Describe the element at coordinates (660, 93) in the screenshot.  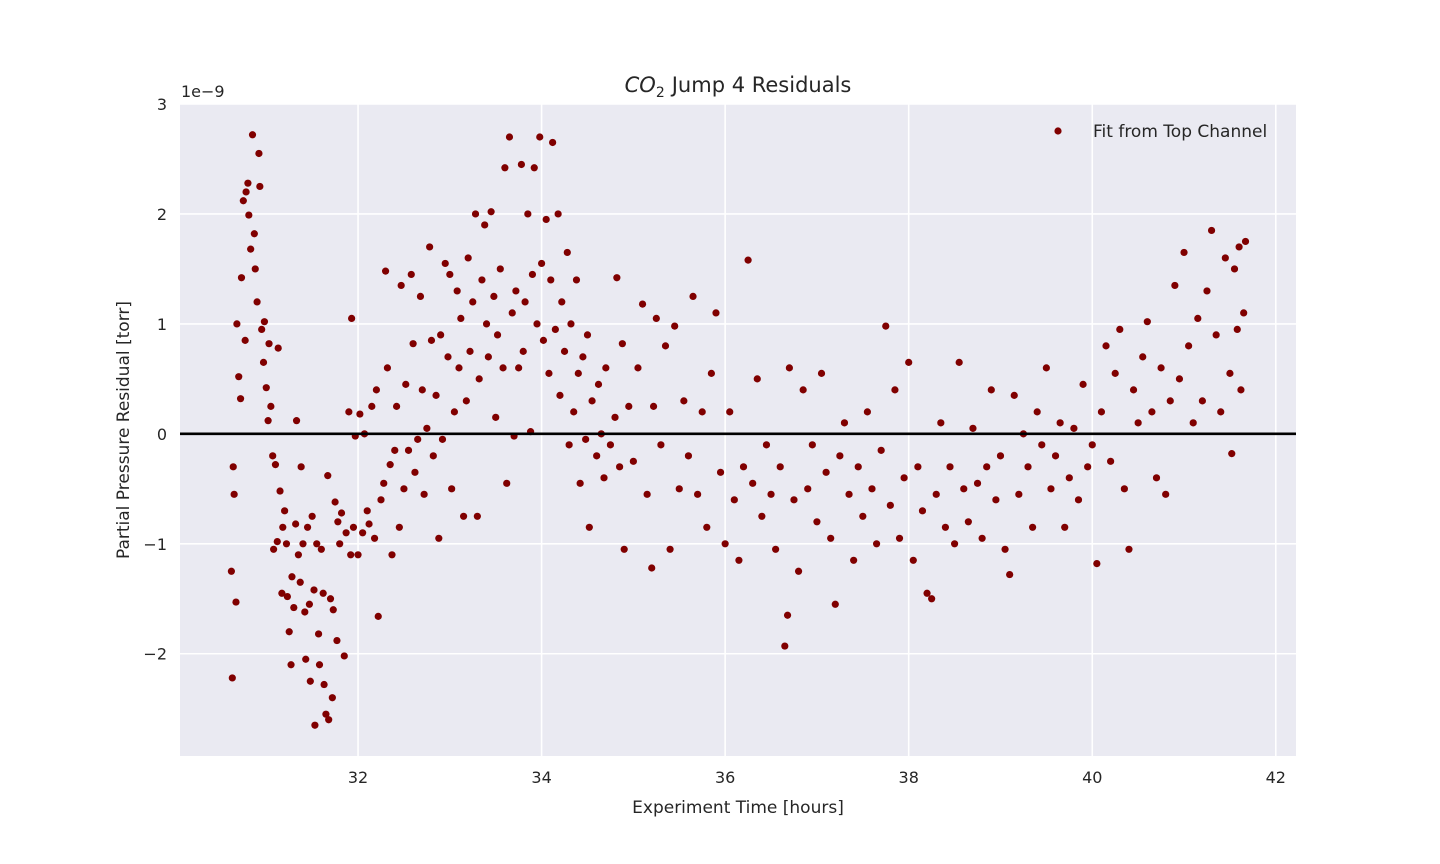
I see `title-subscript: 2` at that location.